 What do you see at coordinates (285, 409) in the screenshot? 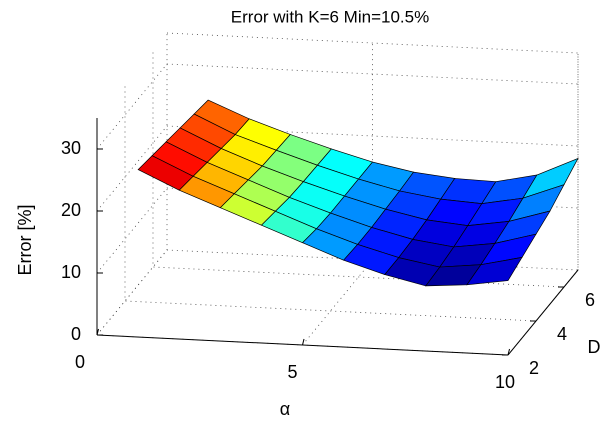
I see `x-axis-label: α` at bounding box center [285, 409].